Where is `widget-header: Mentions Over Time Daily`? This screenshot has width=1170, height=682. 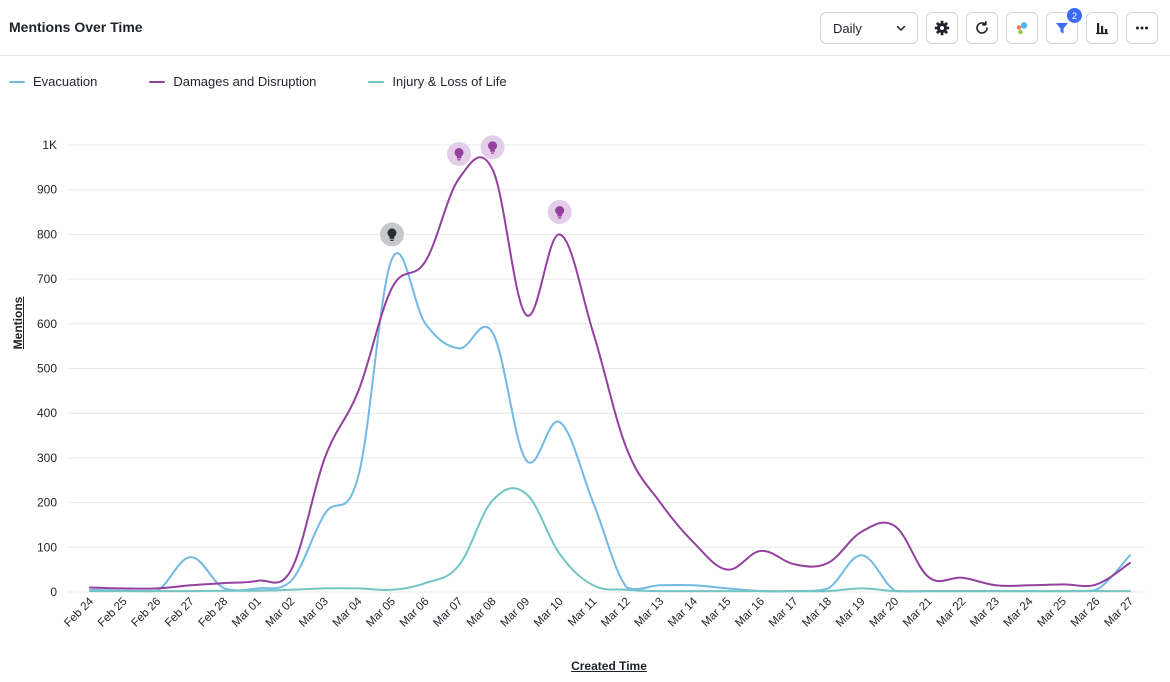
widget-header: Mentions Over Time Daily is located at coordinates (585, 28).